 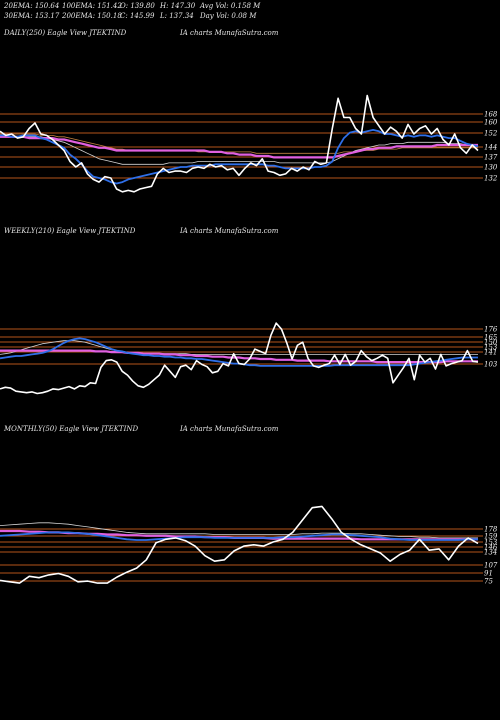 I want to click on level-label: 137, so click(x=491, y=158).